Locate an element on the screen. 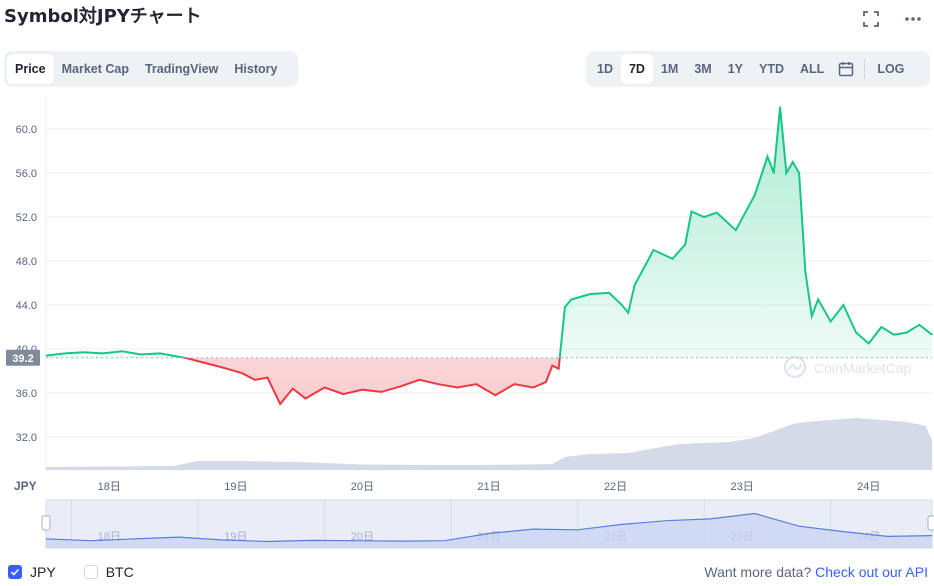 The height and width of the screenshot is (586, 934). tab-price: Price is located at coordinates (30, 69).